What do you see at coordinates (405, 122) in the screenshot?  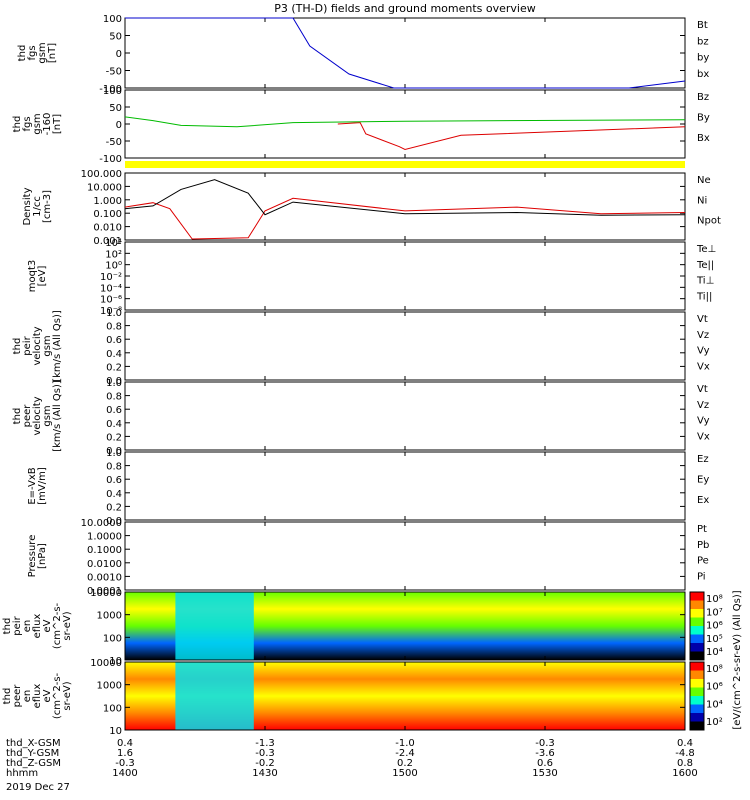 I see `series-by` at bounding box center [405, 122].